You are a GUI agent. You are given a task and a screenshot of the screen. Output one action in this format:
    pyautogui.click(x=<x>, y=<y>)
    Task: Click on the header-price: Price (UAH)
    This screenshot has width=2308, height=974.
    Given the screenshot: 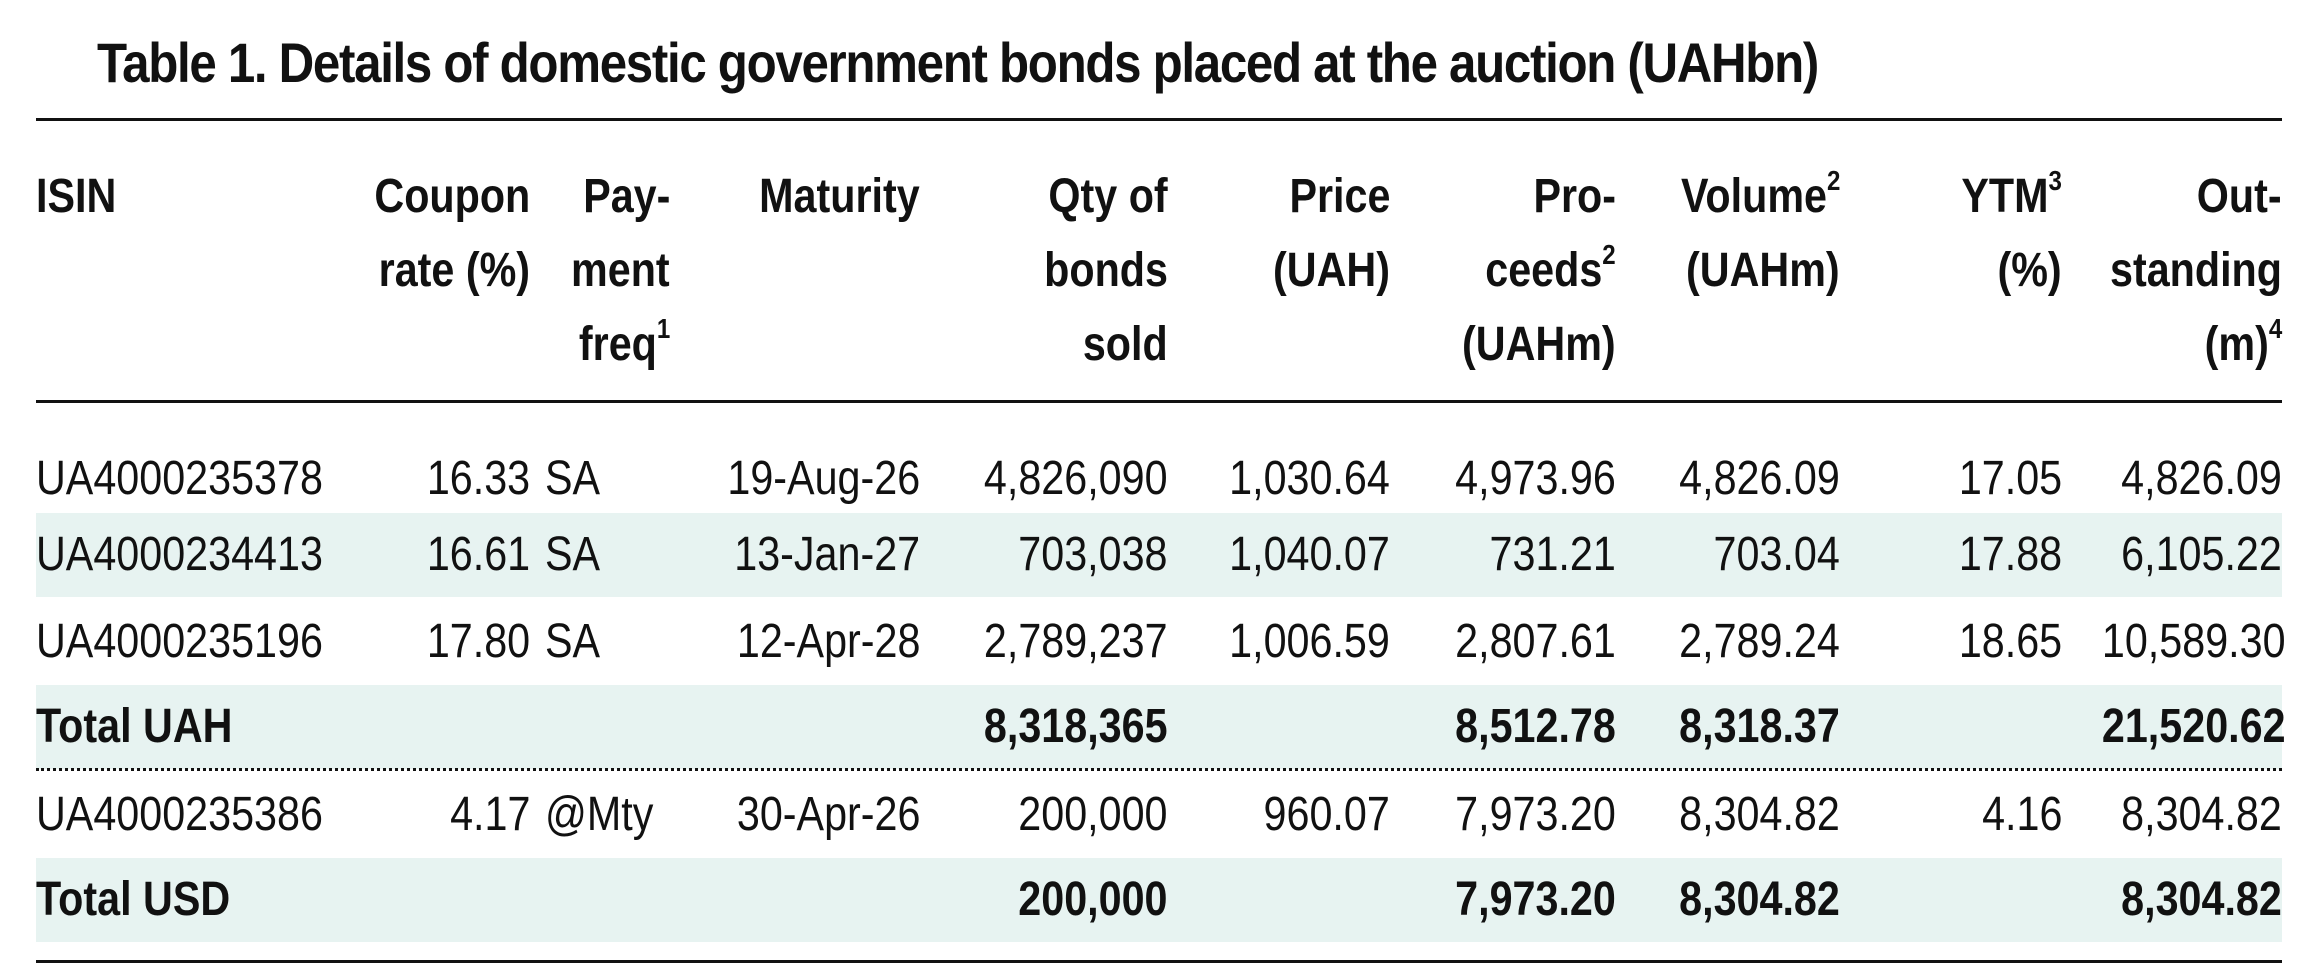 What is the action you would take?
    pyautogui.click(x=1331, y=233)
    